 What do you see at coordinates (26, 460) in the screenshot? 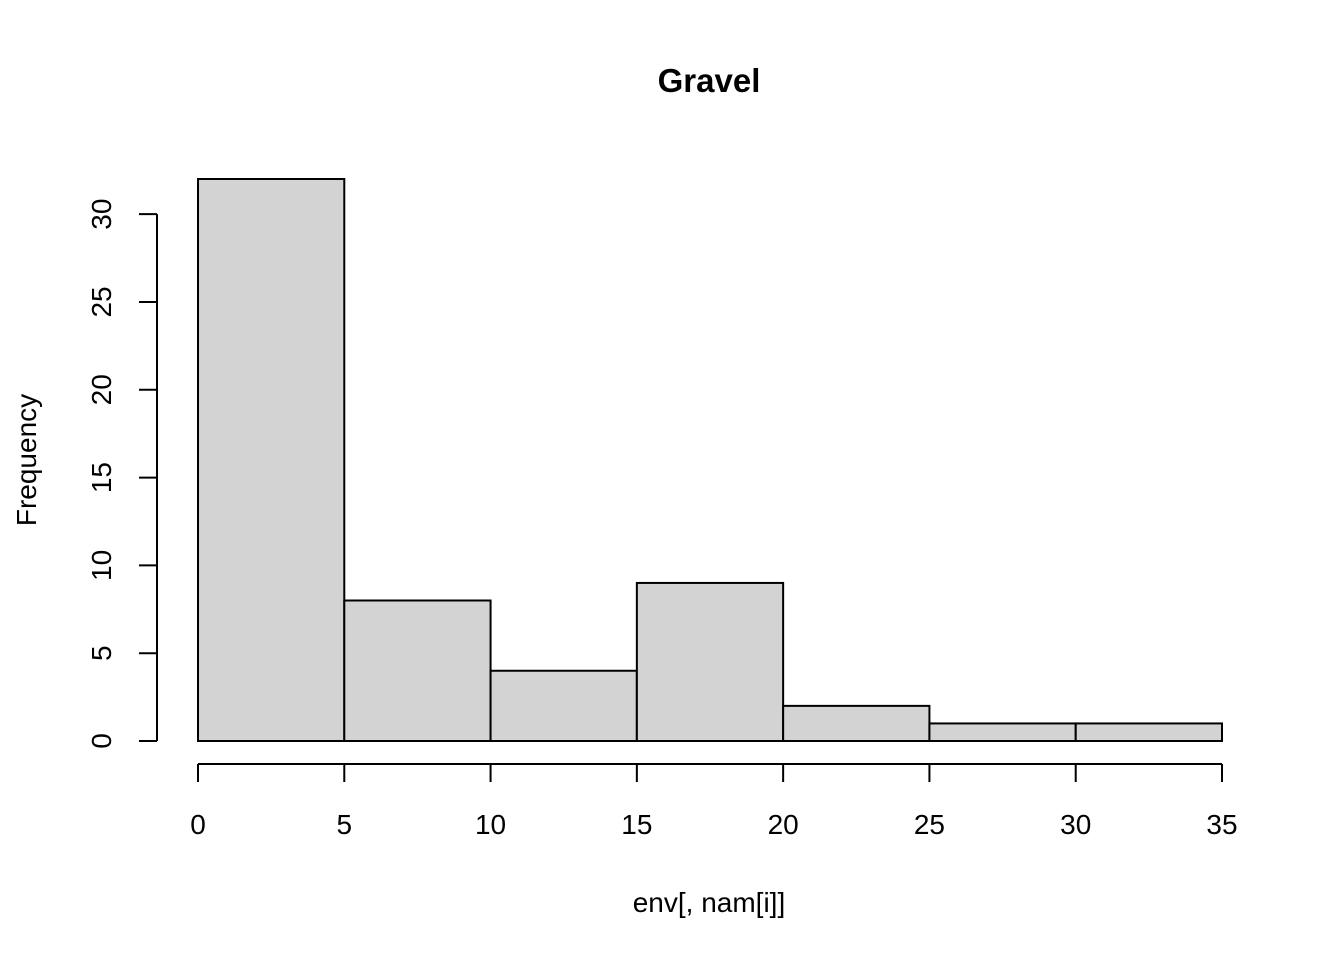
I see `y-axis-label: Frequency` at bounding box center [26, 460].